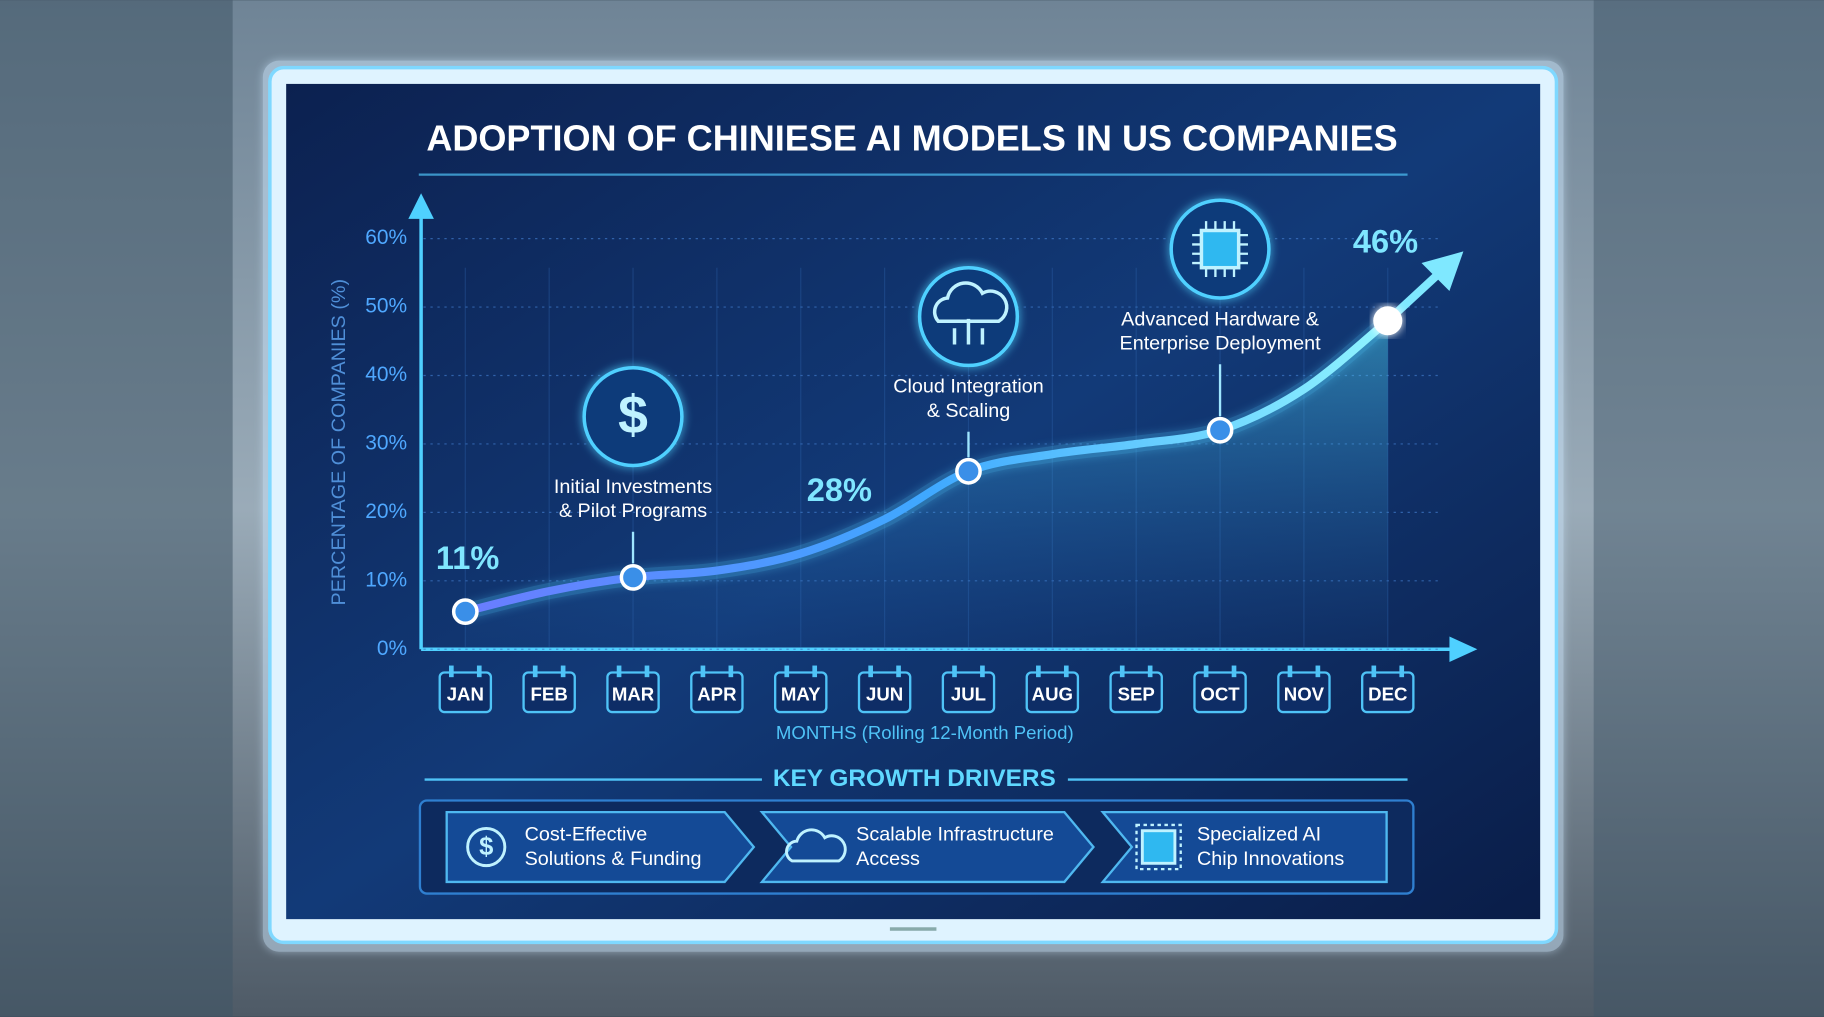 The image size is (1824, 1017). I want to click on x-tick-label: OCT, so click(1220, 694).